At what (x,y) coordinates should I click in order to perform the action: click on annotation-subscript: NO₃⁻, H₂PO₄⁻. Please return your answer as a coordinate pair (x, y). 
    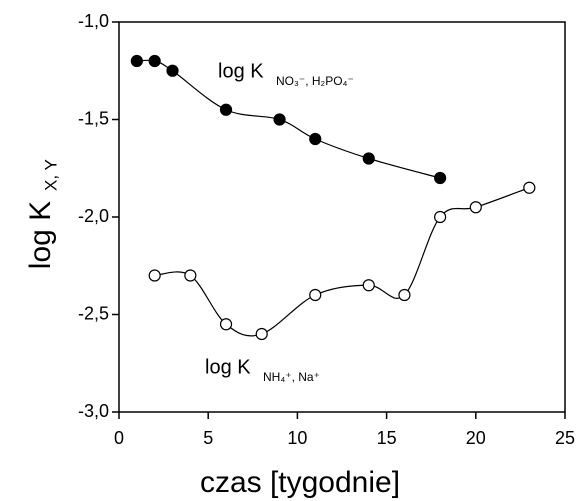
    Looking at the image, I should click on (315, 81).